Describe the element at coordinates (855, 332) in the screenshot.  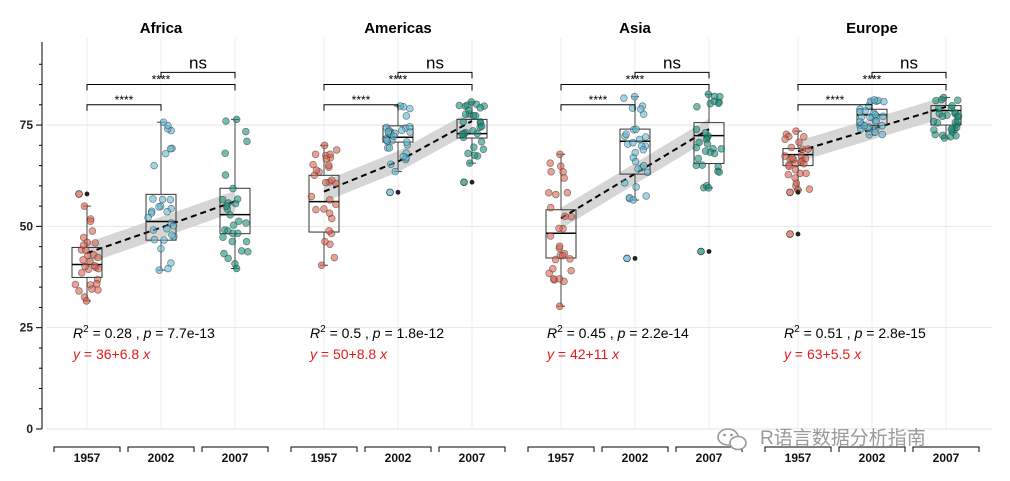
I see `r2-p-annotation: R2 = 0.51 , p = 2.8e-15` at that location.